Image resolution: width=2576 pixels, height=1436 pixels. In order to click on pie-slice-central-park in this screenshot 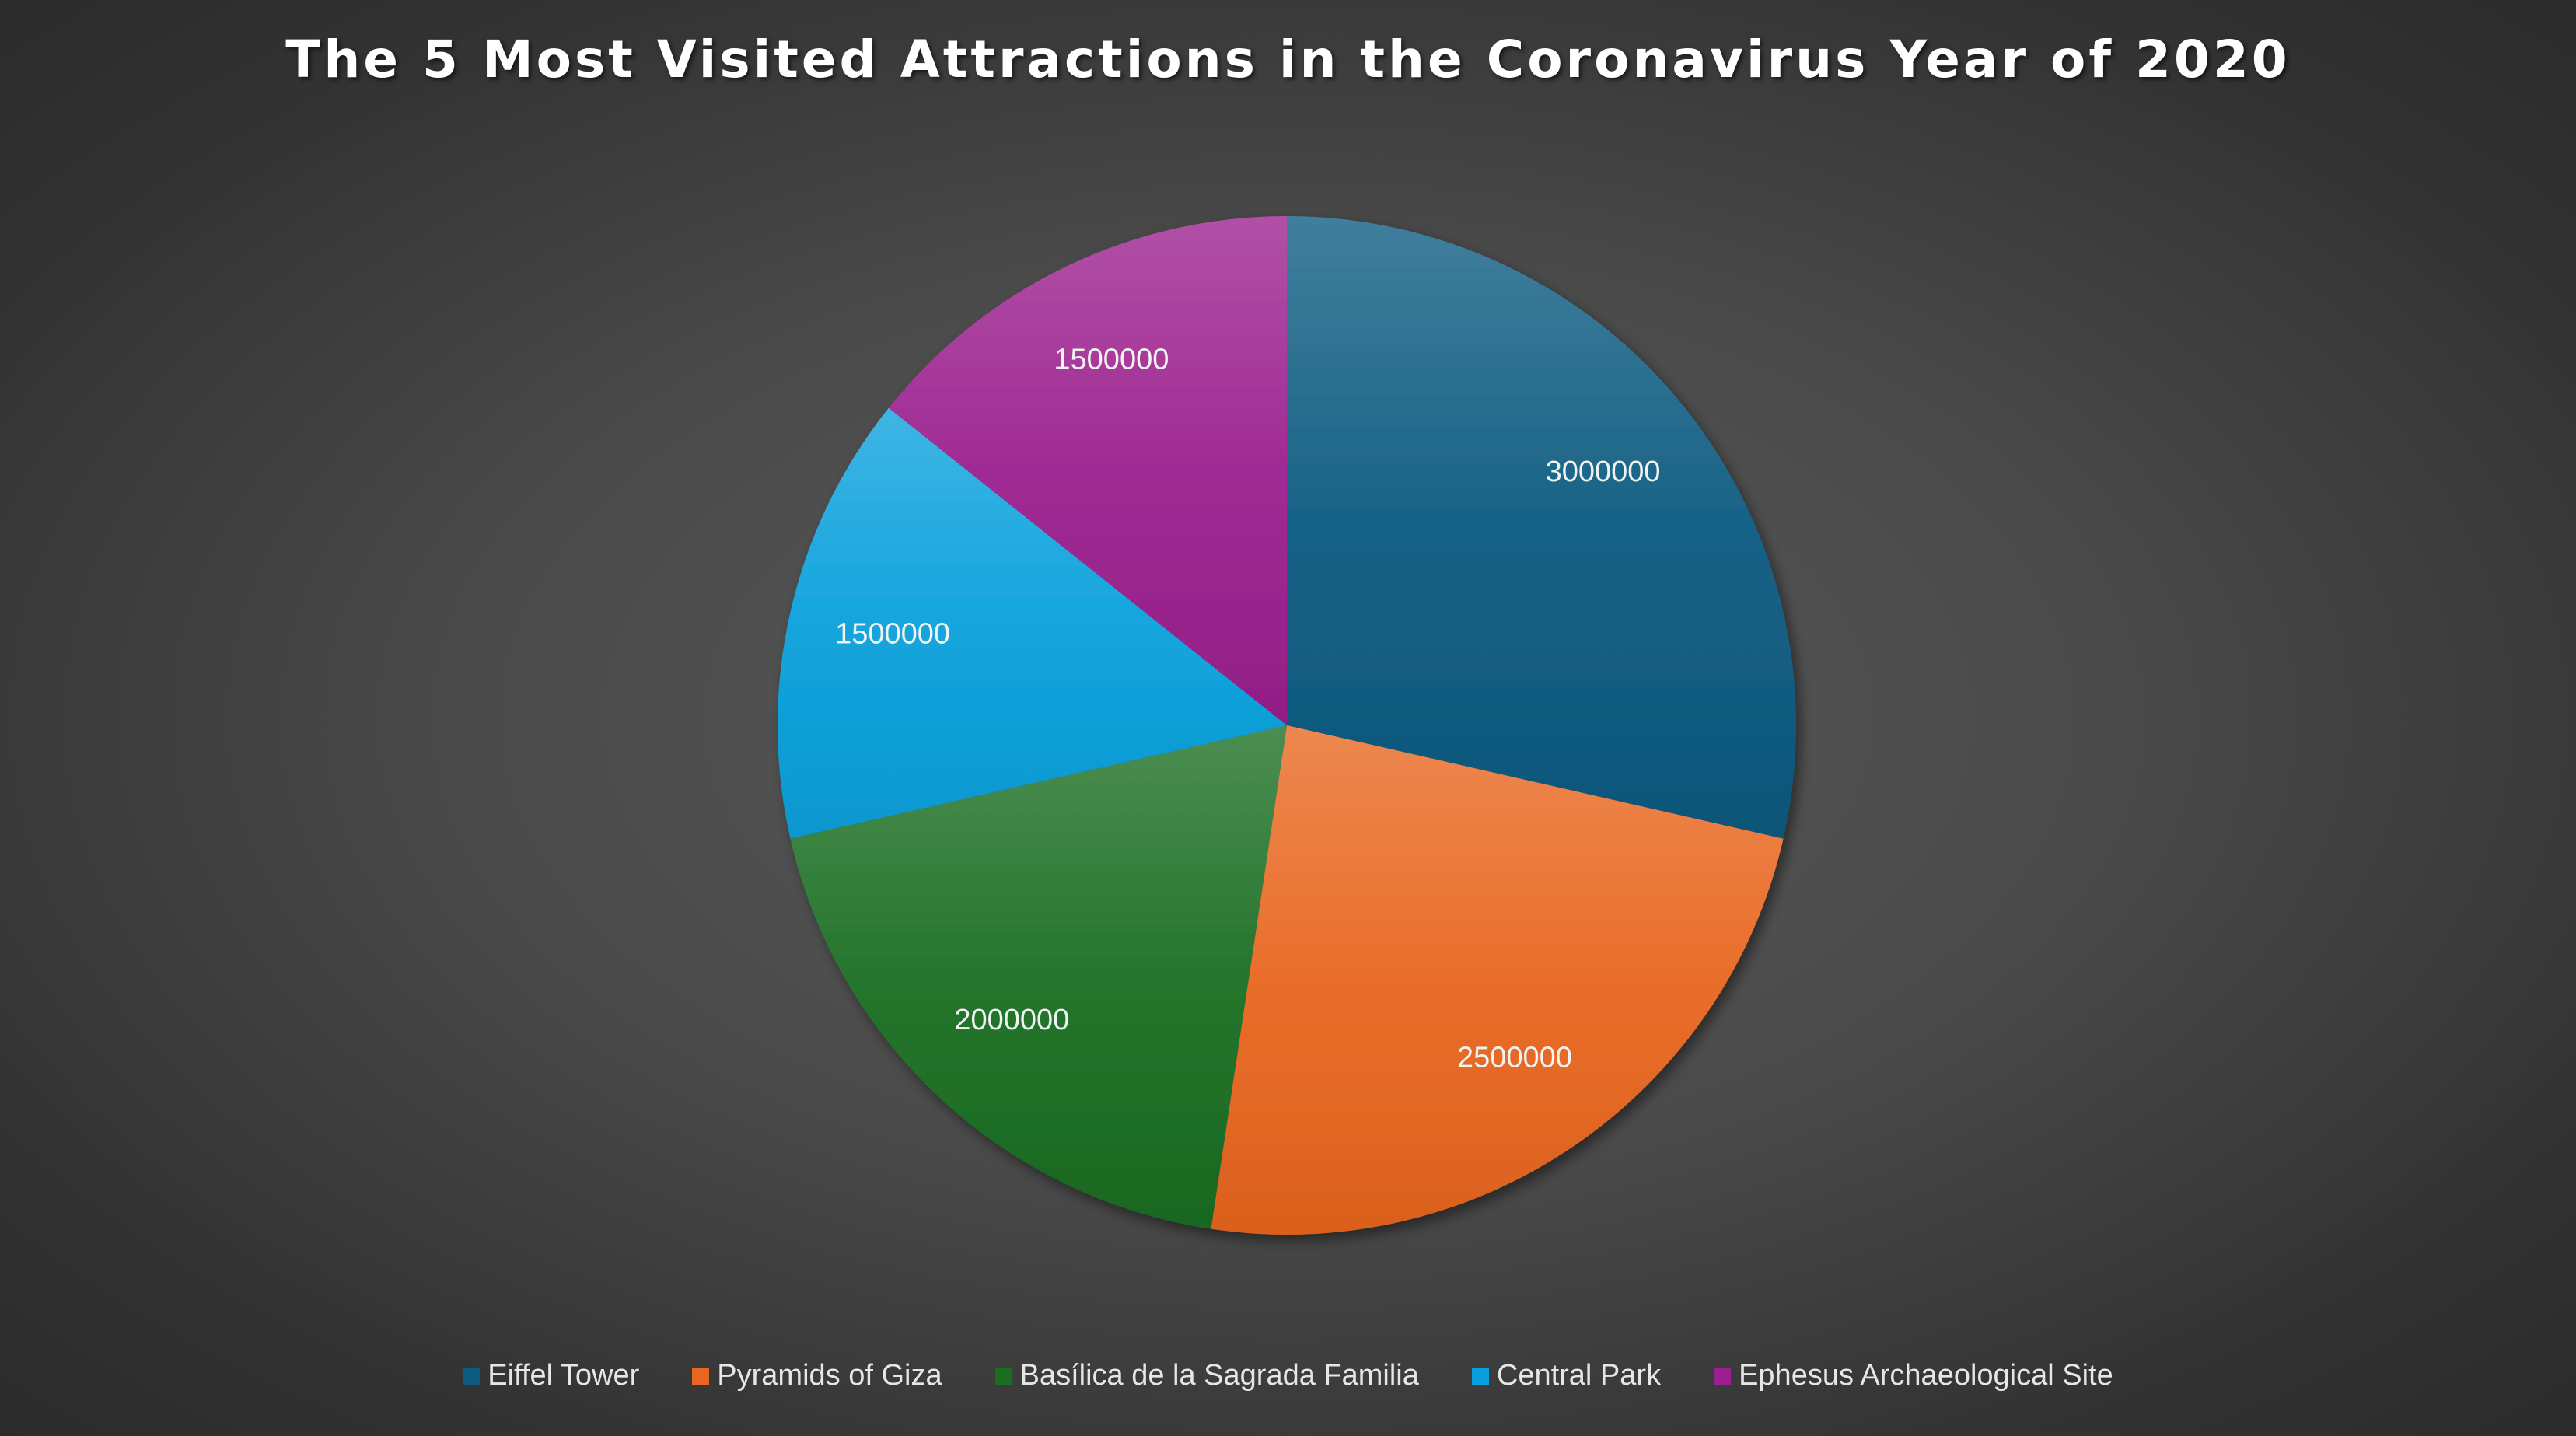, I will do `click(1032, 623)`.